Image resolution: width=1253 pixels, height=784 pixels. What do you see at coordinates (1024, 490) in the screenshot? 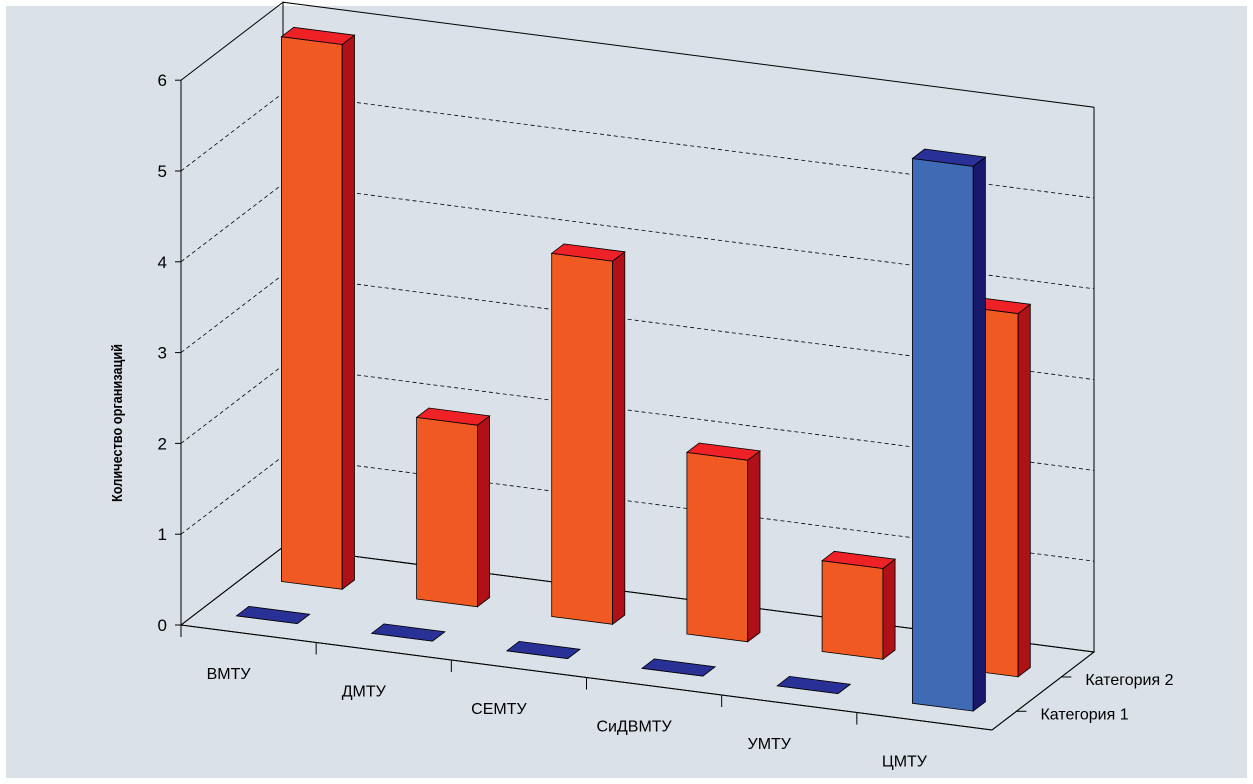
I see `bar-series2-5-side` at bounding box center [1024, 490].